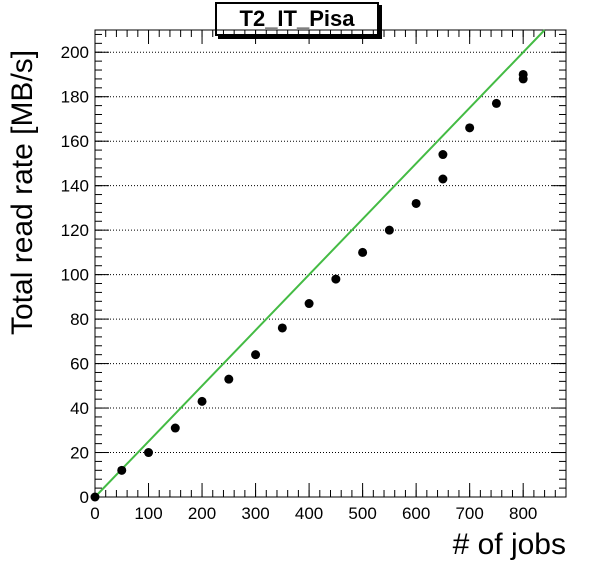 The image size is (596, 572). Describe the element at coordinates (79, 453) in the screenshot. I see `y-tick-label: 20` at that location.